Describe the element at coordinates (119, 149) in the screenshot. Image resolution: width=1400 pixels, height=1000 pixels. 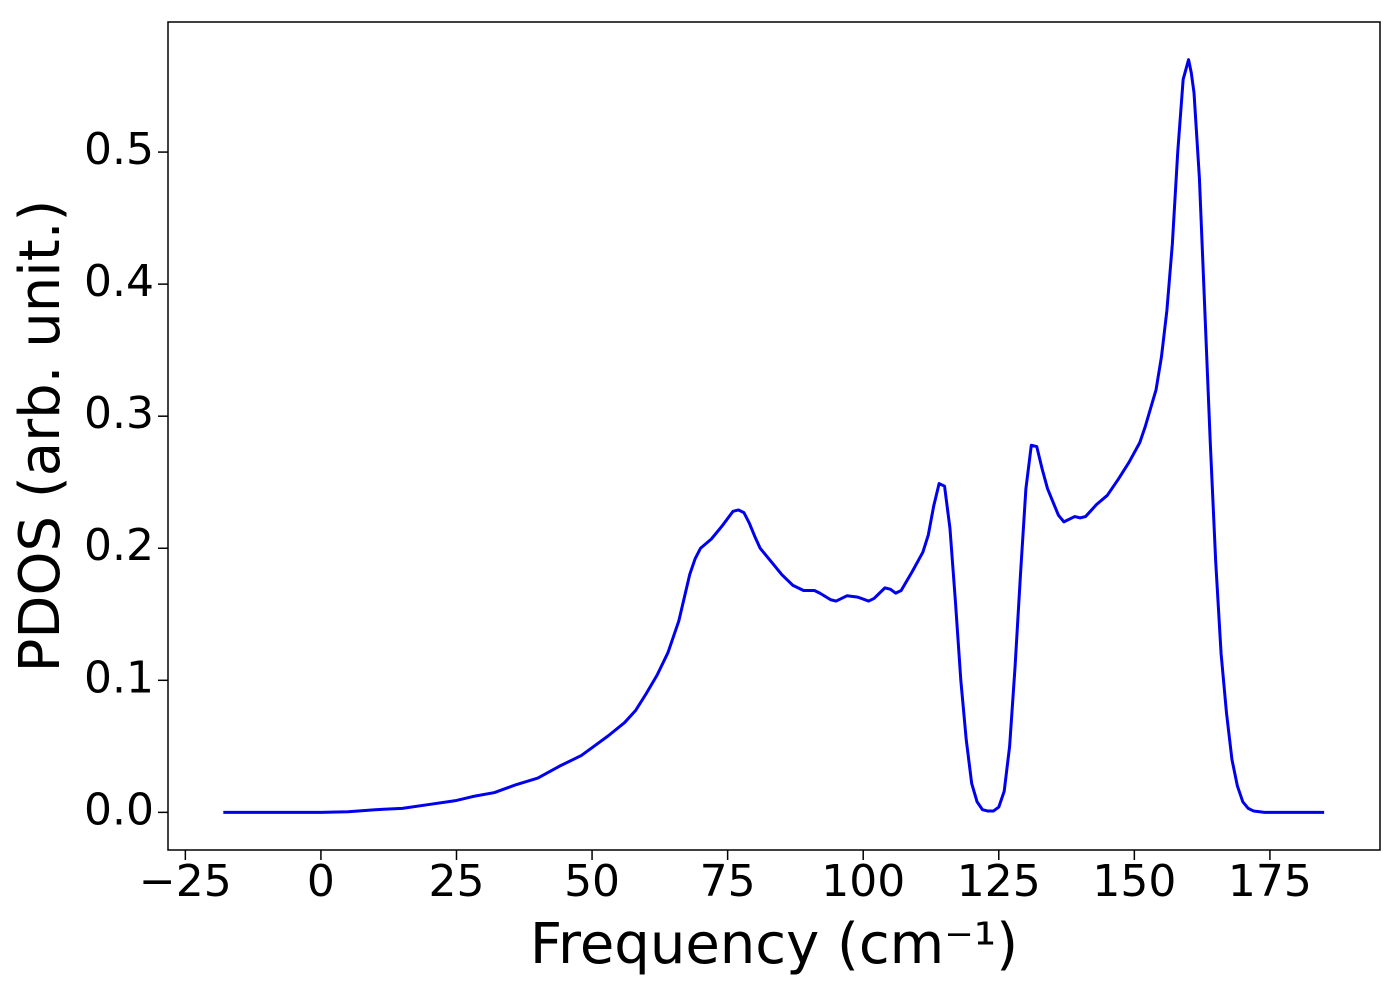
I see `y-tick-label: 0.5` at that location.